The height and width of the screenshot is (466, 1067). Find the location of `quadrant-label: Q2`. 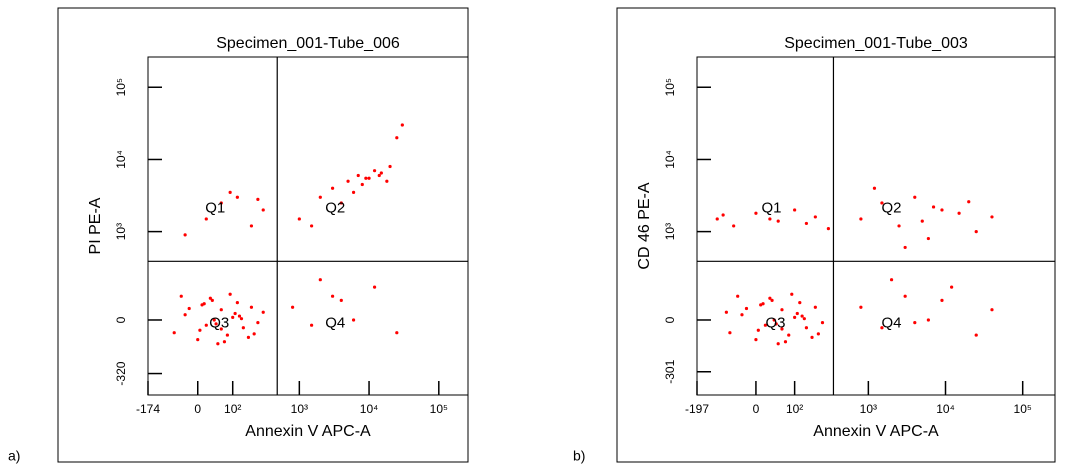

quadrant-label: Q2 is located at coordinates (891, 207).